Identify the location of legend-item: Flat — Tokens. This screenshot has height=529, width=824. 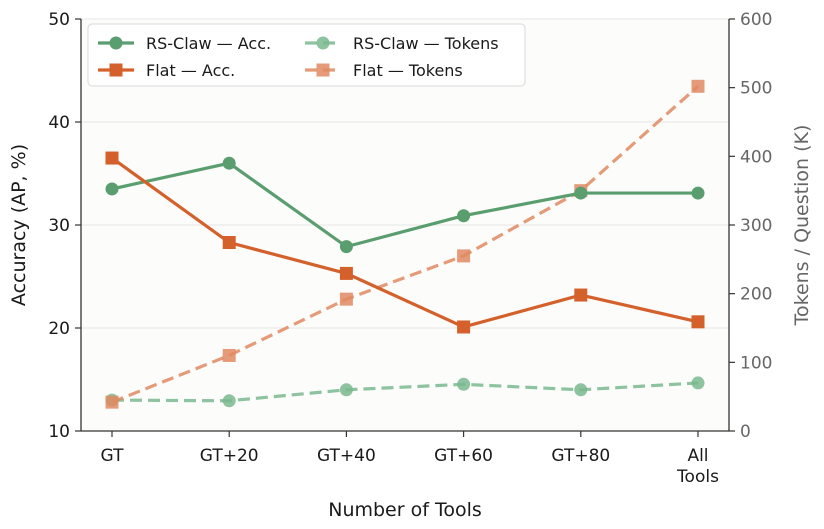
(384, 70).